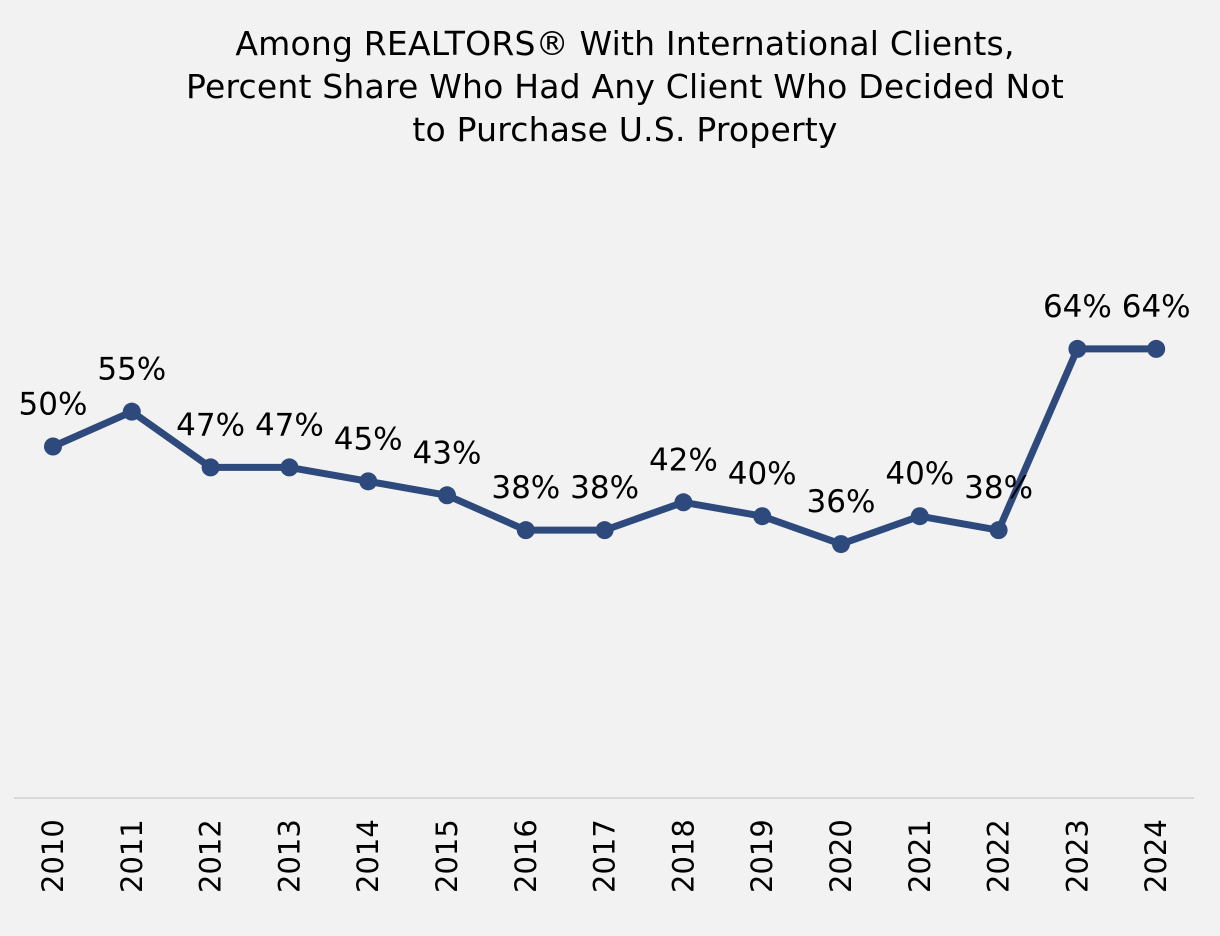 This screenshot has width=1220, height=936. I want to click on chart-title-line-3: to Purchase U.S. Property, so click(625, 129).